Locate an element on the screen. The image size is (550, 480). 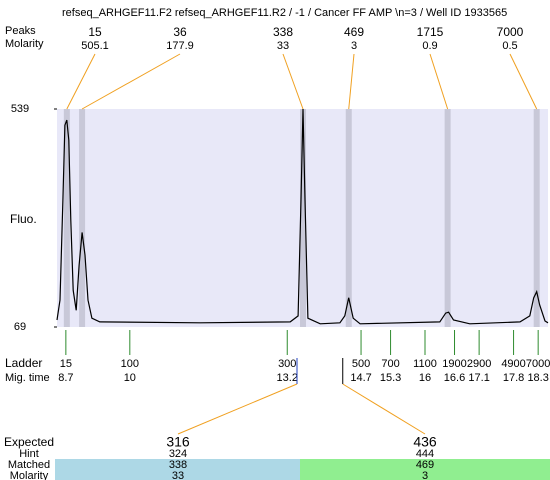
ladder-size: 1100 is located at coordinates (425, 364).